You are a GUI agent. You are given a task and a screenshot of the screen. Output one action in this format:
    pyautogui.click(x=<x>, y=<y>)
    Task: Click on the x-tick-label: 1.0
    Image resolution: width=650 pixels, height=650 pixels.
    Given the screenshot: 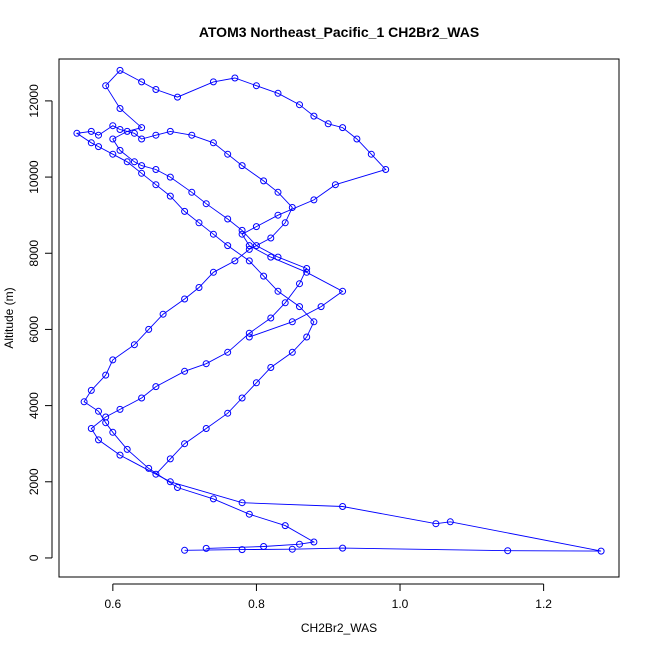 What is the action you would take?
    pyautogui.click(x=400, y=604)
    